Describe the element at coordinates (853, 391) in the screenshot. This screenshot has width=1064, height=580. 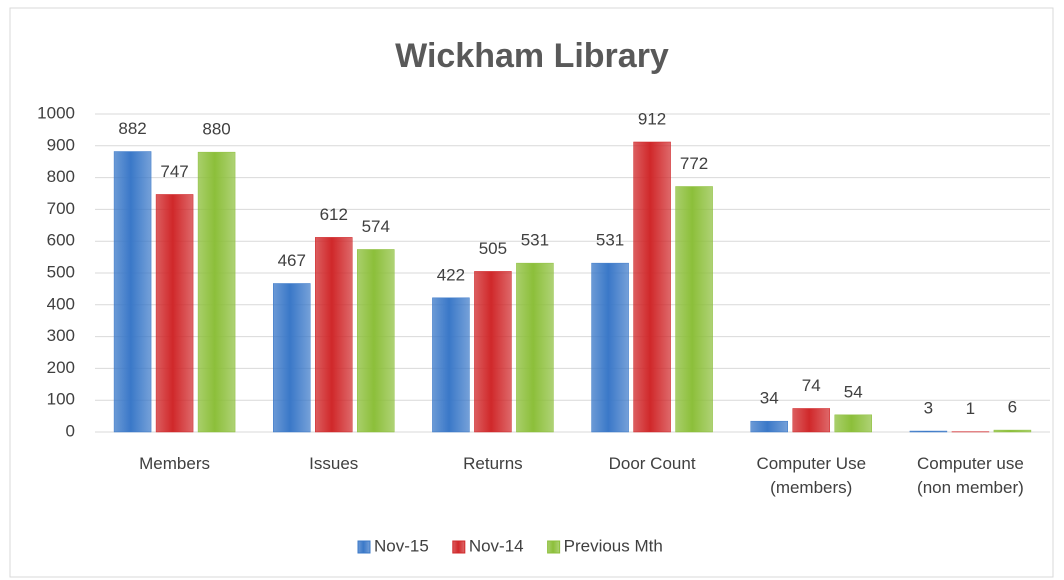
I see `data-label: 54` at that location.